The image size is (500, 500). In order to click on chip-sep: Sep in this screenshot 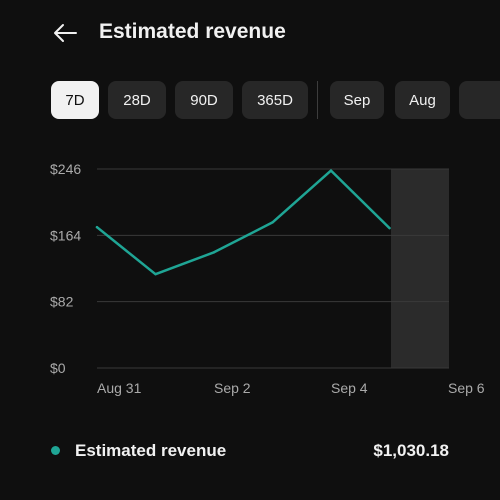, I will do `click(357, 100)`.